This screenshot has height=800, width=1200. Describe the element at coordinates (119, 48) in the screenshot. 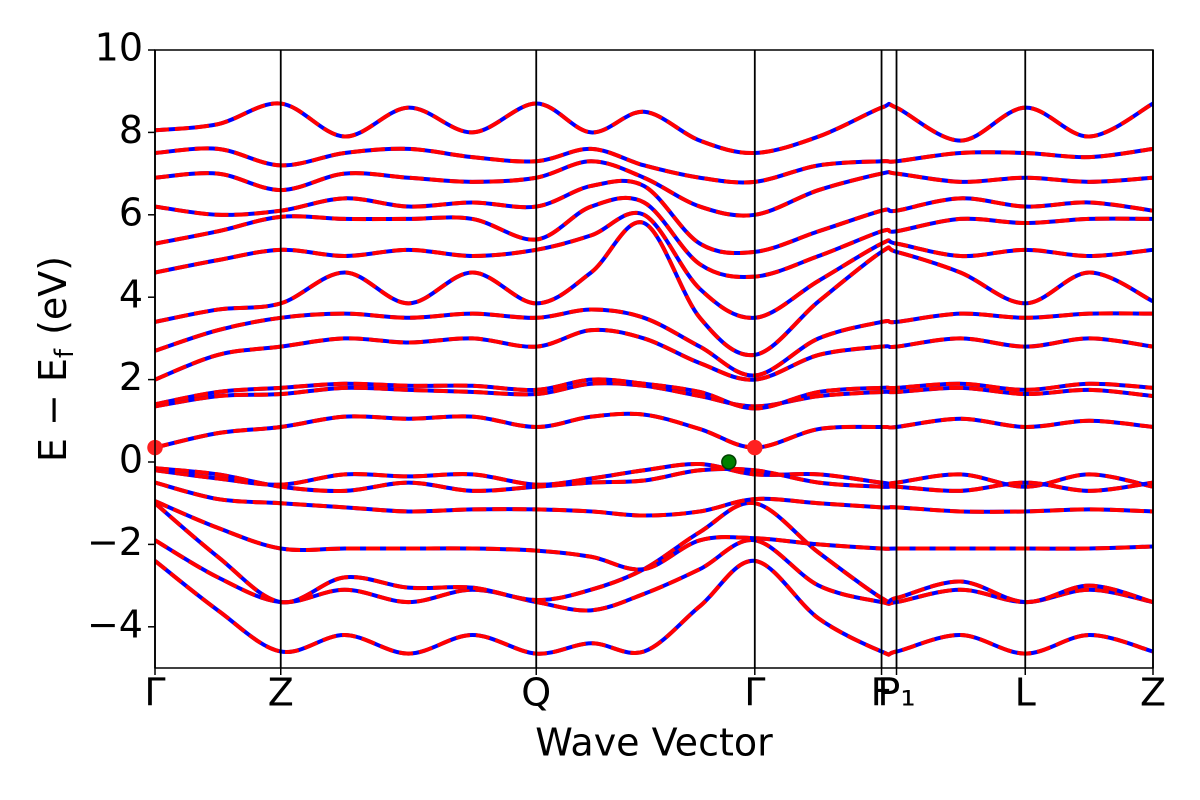

I see `y-tick-label: 10` at that location.